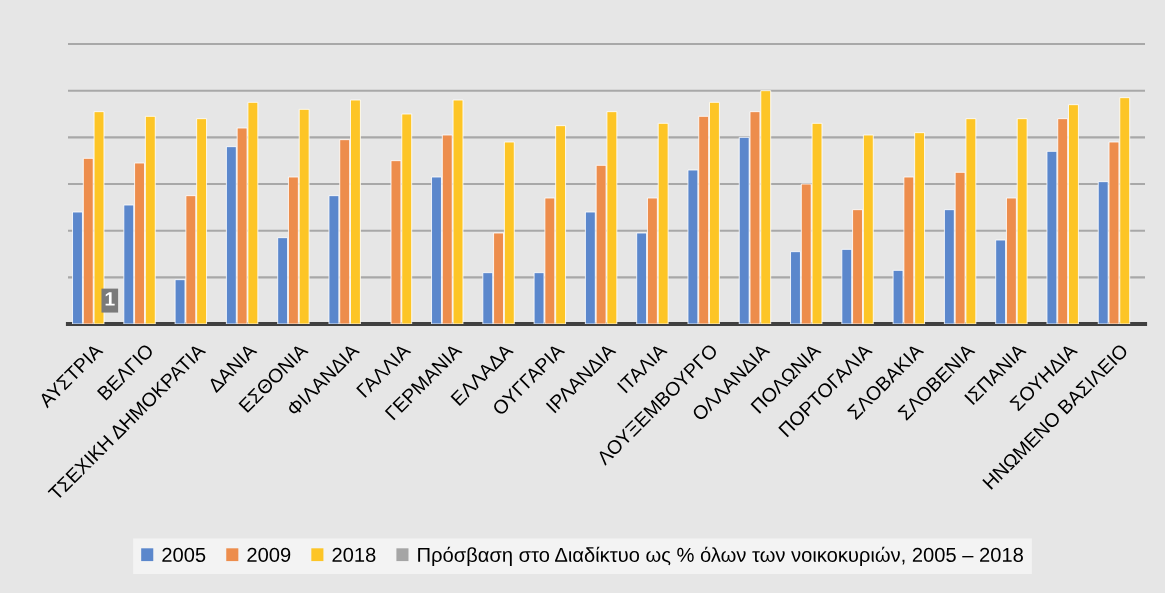 The image size is (1165, 593). What do you see at coordinates (110, 299) in the screenshot?
I see `annotation: 1` at bounding box center [110, 299].